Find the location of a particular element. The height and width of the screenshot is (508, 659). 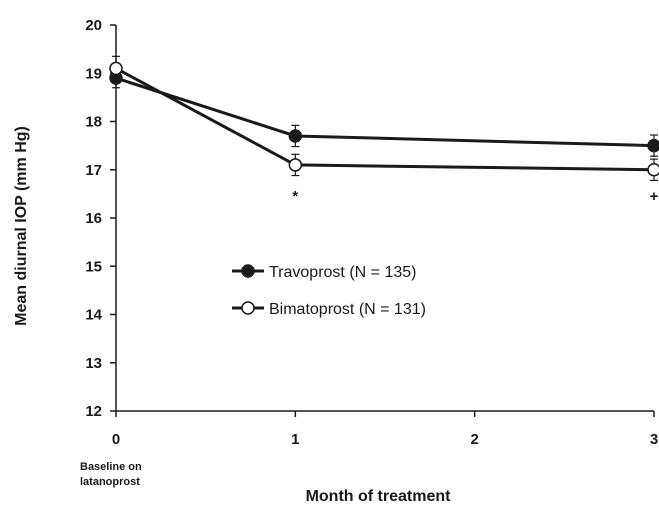

baseline-note-line-2: latanoprost is located at coordinates (110, 482).